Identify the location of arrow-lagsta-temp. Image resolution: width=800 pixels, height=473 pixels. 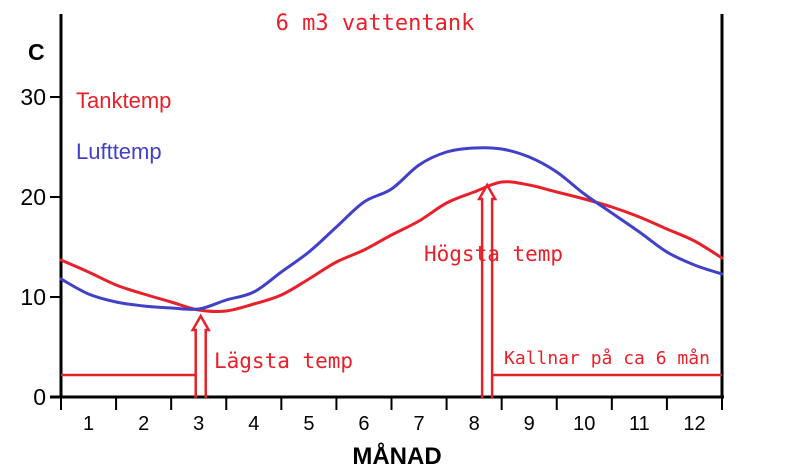
(200, 355).